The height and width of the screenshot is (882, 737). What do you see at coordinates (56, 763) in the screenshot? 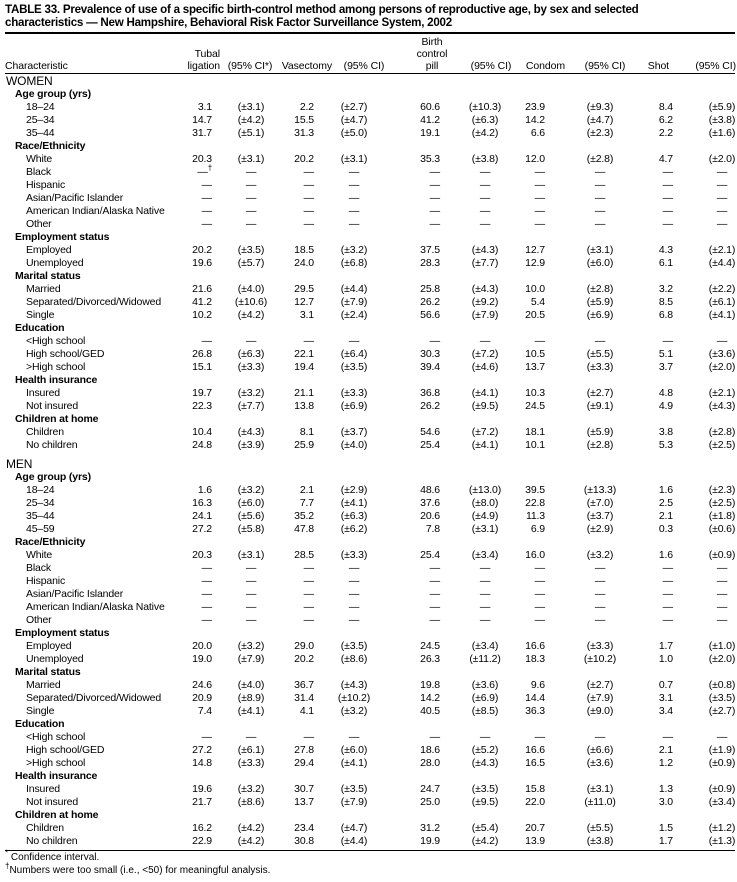
I see `row-label: >High school` at bounding box center [56, 763].